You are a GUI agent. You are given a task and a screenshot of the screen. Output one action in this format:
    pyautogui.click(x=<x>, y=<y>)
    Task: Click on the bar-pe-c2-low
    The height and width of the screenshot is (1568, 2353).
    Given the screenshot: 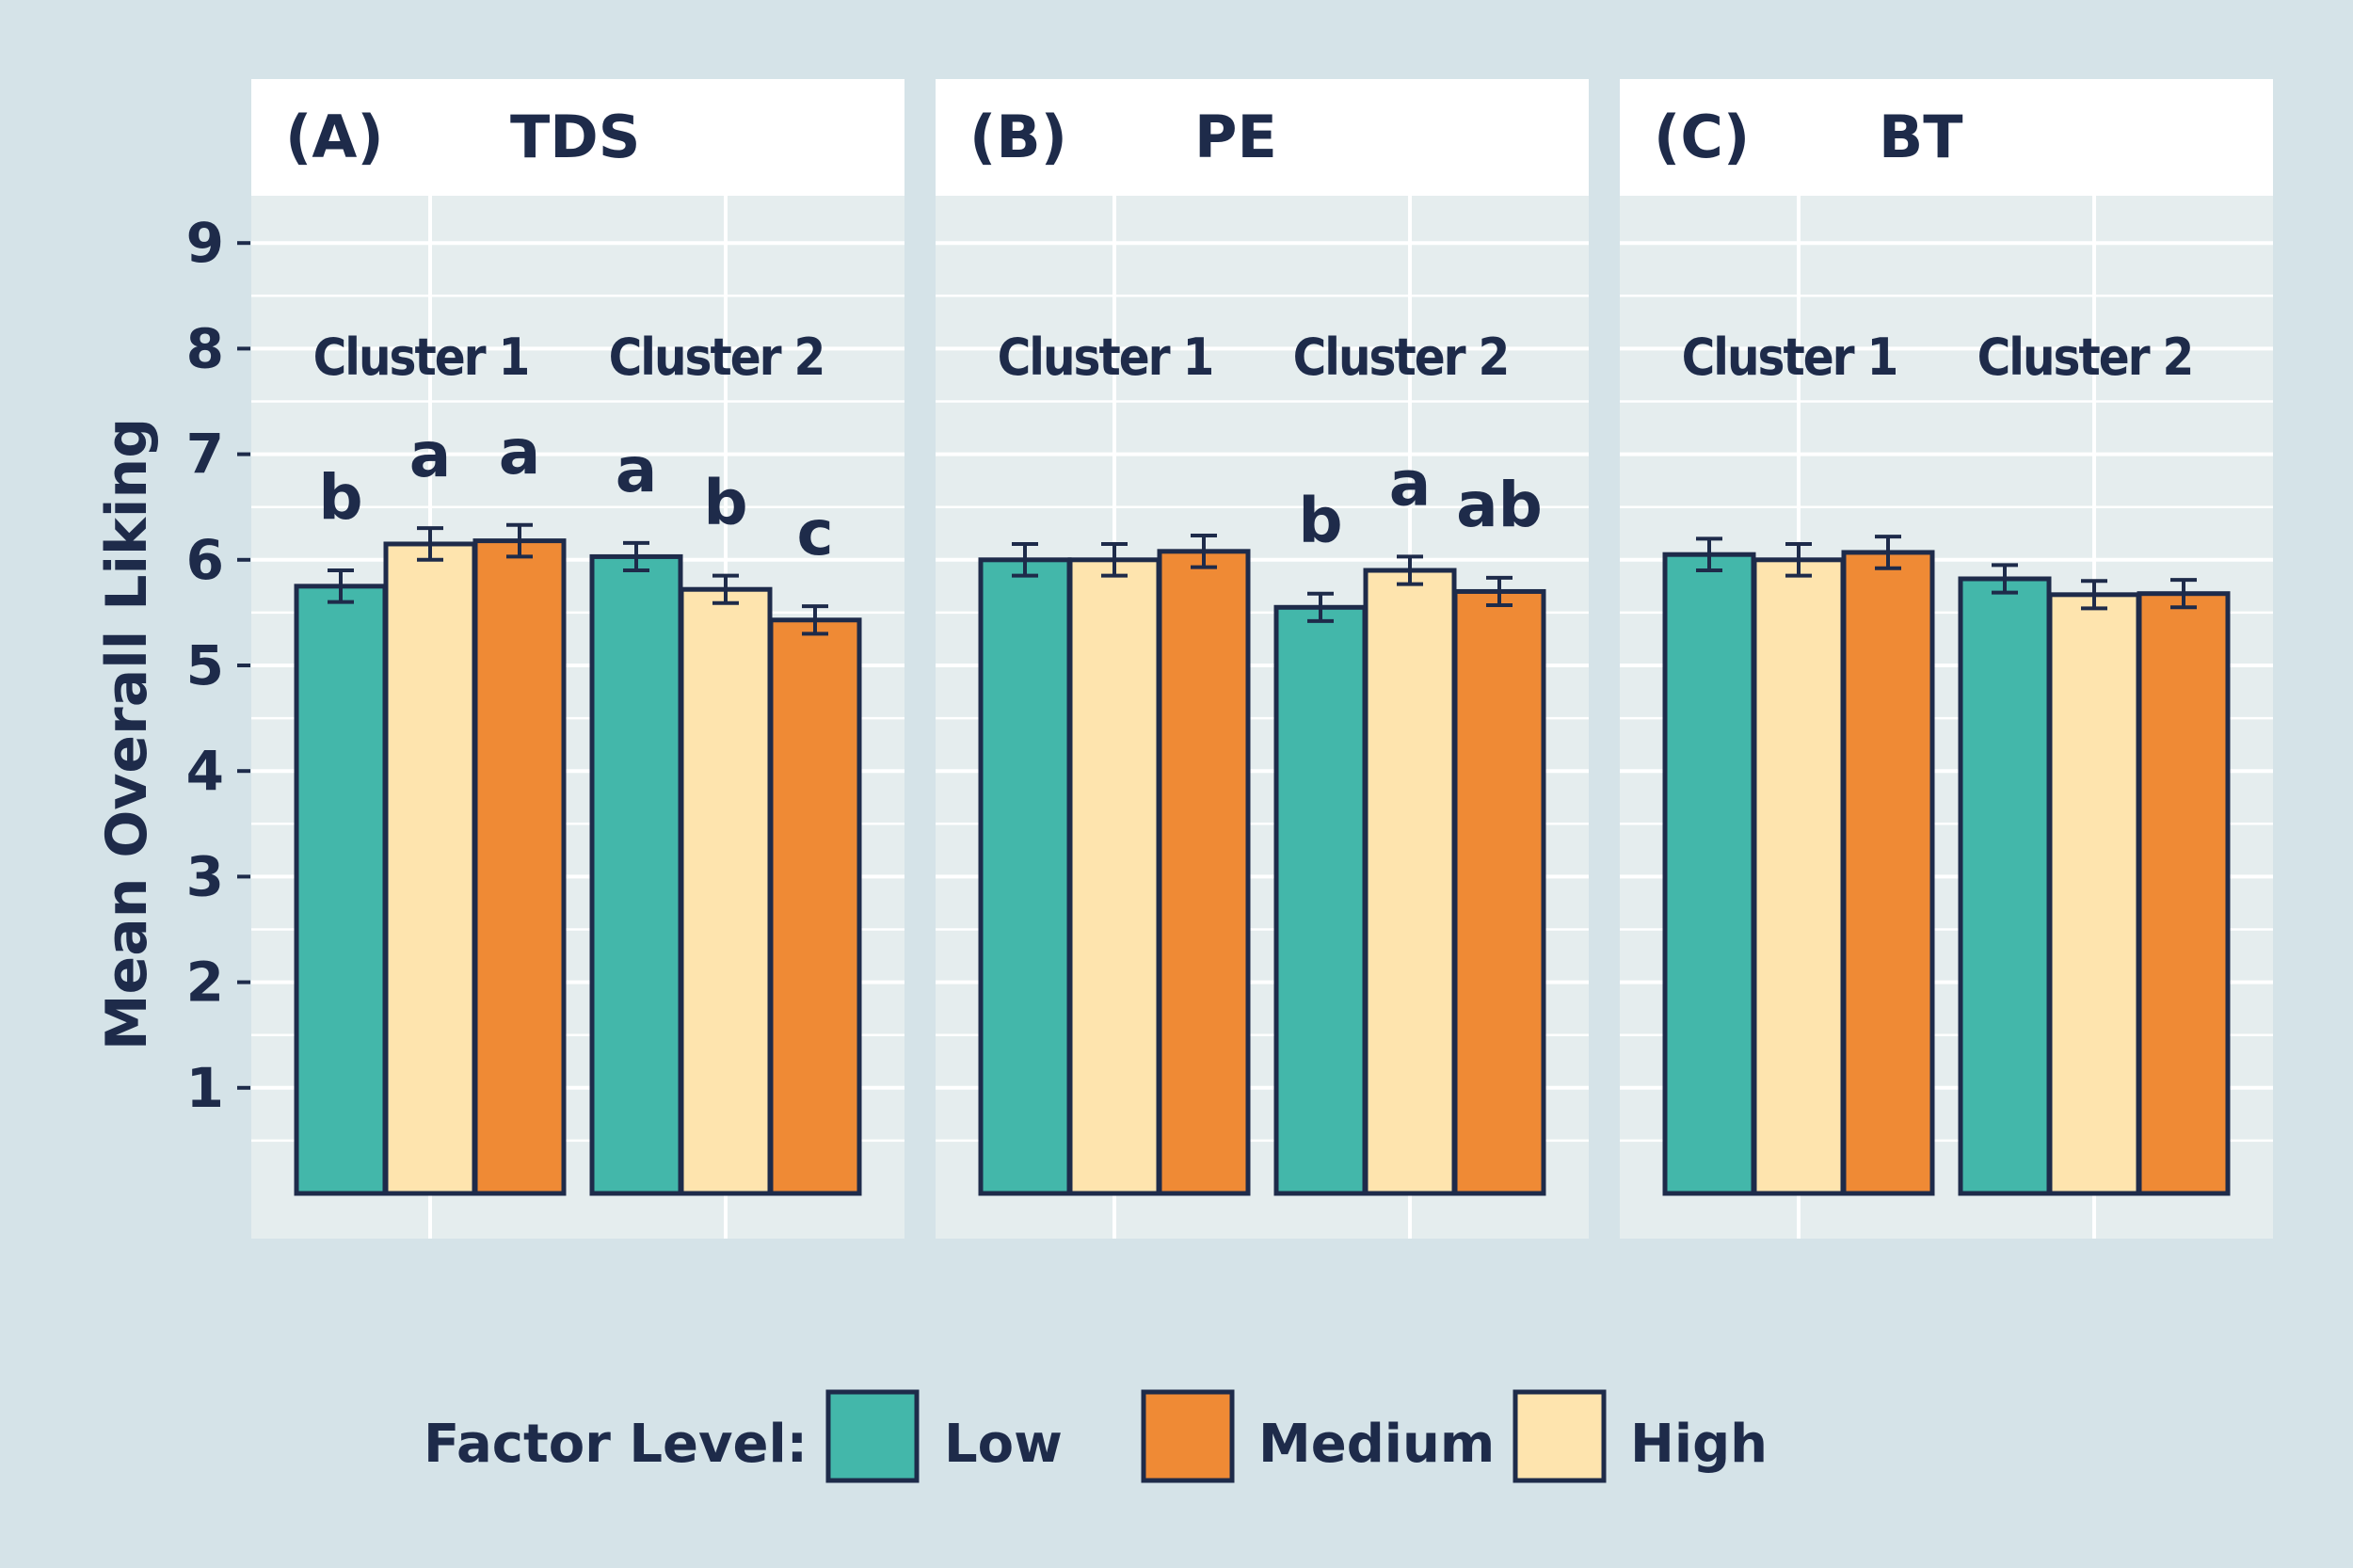 What is the action you would take?
    pyautogui.click(x=1320, y=900)
    